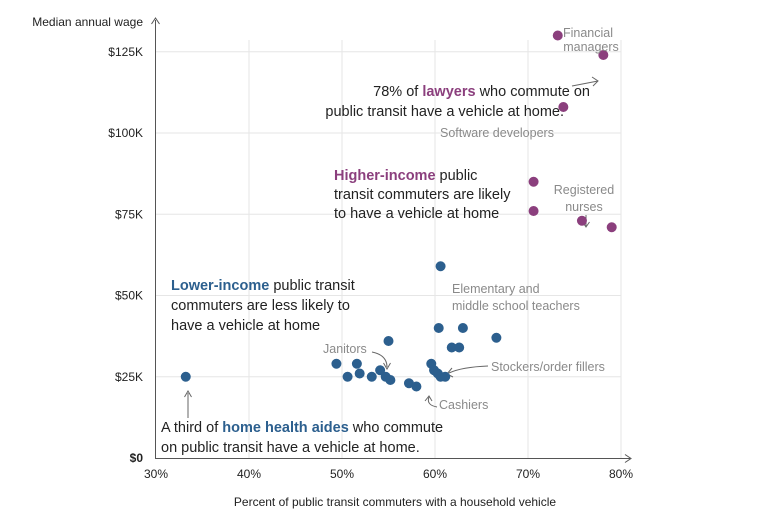 This screenshot has width=780, height=521. What do you see at coordinates (621, 474) in the screenshot?
I see `x-tick-label: 80%` at bounding box center [621, 474].